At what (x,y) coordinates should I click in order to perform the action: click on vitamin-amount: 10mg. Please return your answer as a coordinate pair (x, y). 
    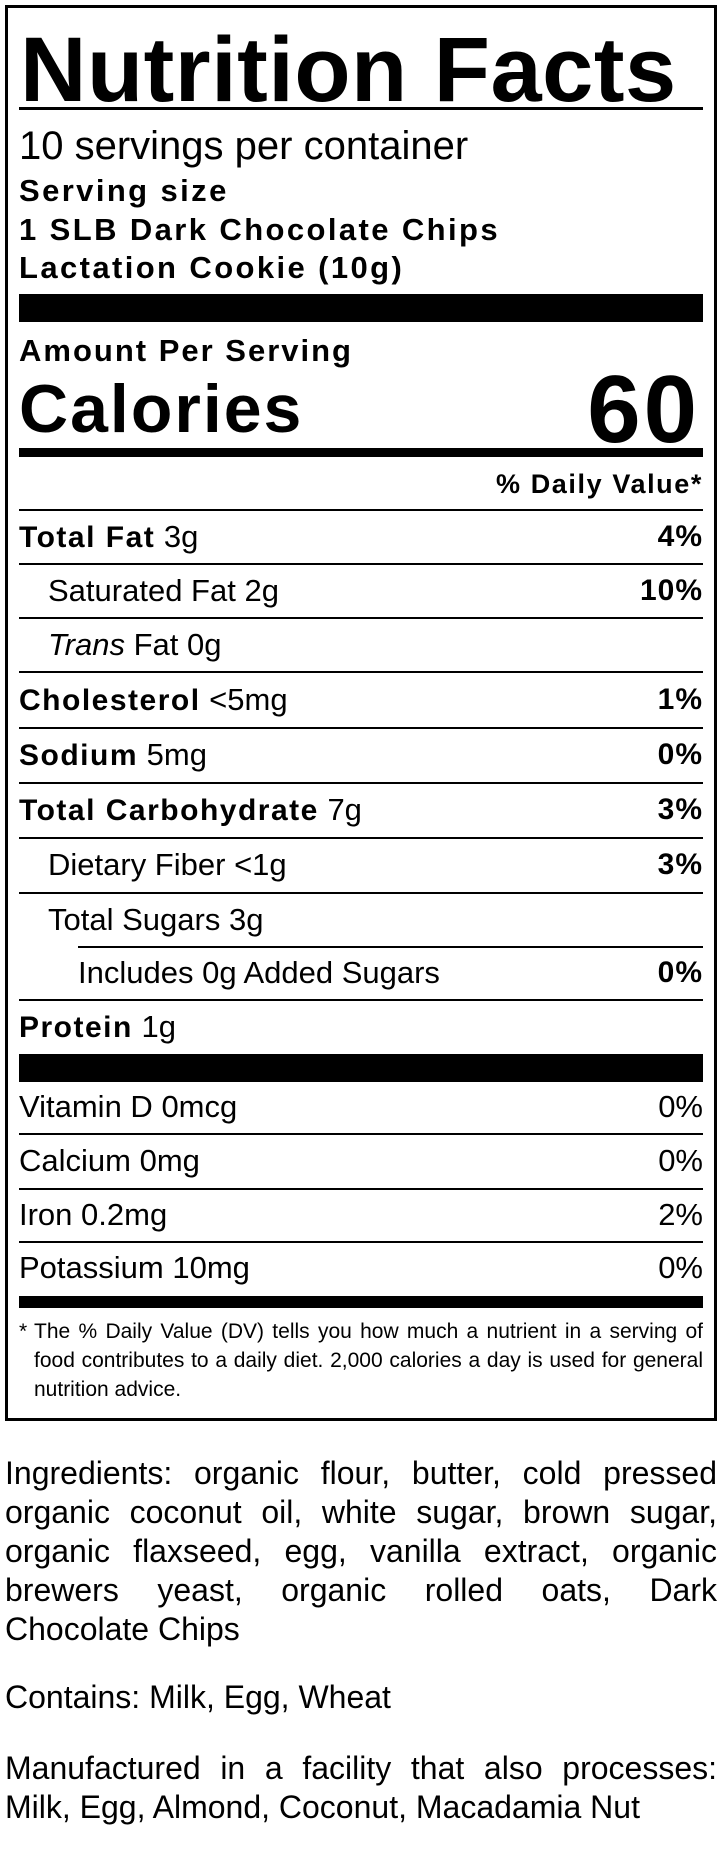
    Looking at the image, I should click on (211, 1267).